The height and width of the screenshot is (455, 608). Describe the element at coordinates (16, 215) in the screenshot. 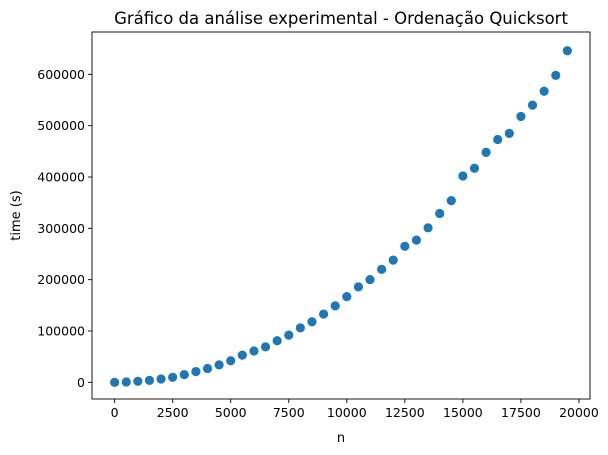

I see `y-axis-label: time (s)` at that location.